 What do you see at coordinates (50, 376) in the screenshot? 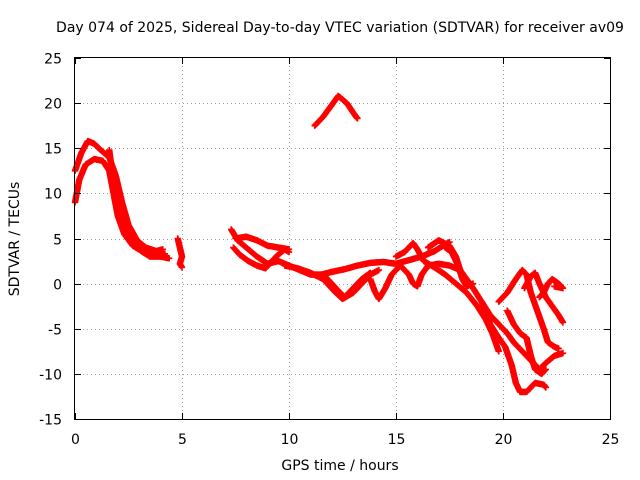
I see `y-tick-label: -10` at bounding box center [50, 376].